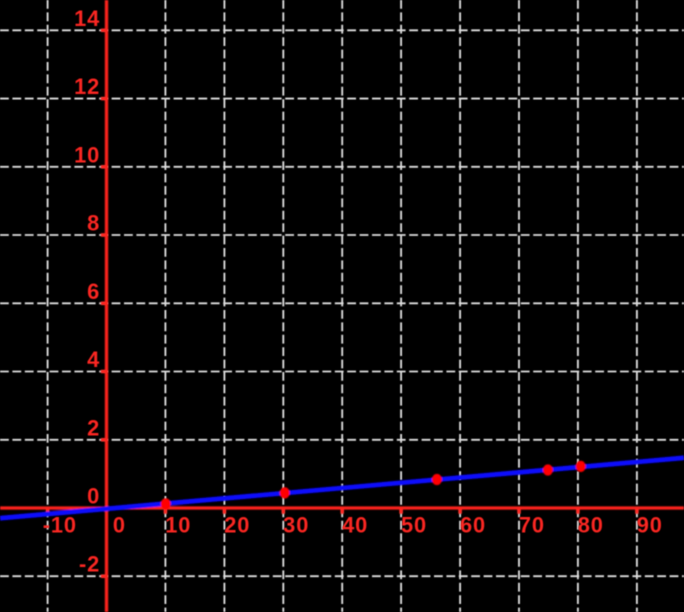  I want to click on svg-text: 12, so click(87, 86).